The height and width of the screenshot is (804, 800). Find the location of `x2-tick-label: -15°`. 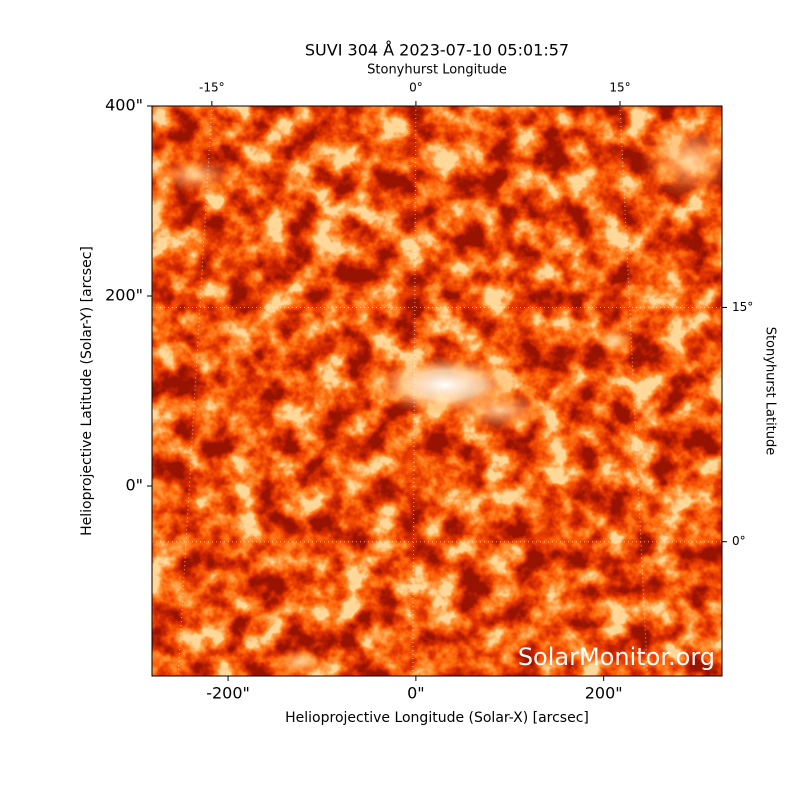

x2-tick-label: -15° is located at coordinates (212, 88).